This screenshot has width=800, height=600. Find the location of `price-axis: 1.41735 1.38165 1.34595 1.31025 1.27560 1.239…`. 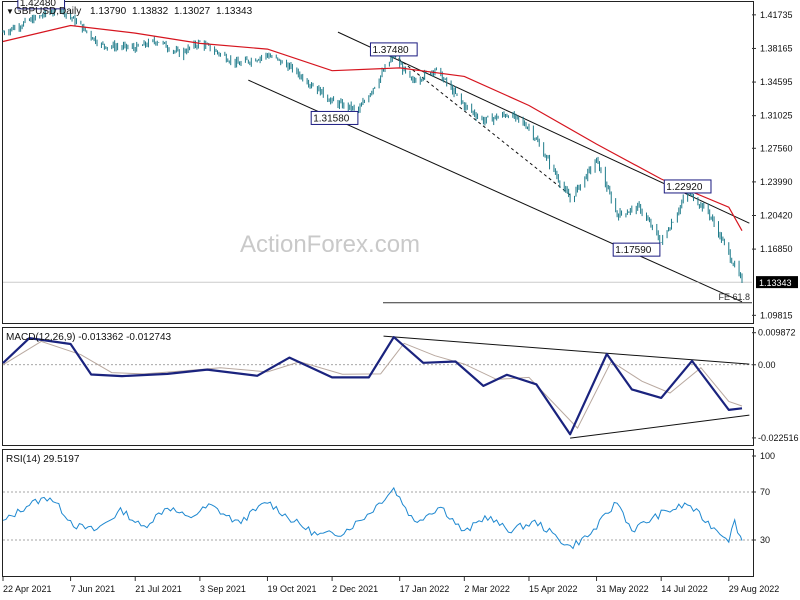

price-axis: 1.41735 1.38165 1.34595 1.31025 1.27560 1.239… is located at coordinates (775, 165).